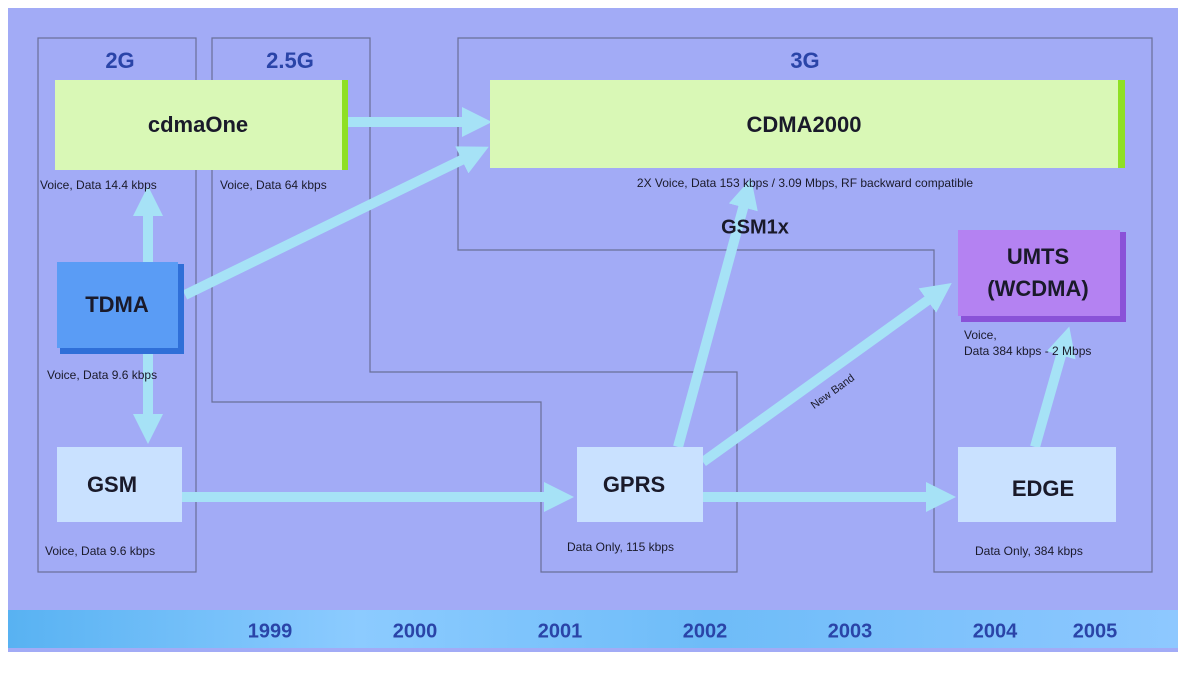 This screenshot has height=678, width=1182. I want to click on caption: Voice, Data 14.4 kbps, so click(98, 185).